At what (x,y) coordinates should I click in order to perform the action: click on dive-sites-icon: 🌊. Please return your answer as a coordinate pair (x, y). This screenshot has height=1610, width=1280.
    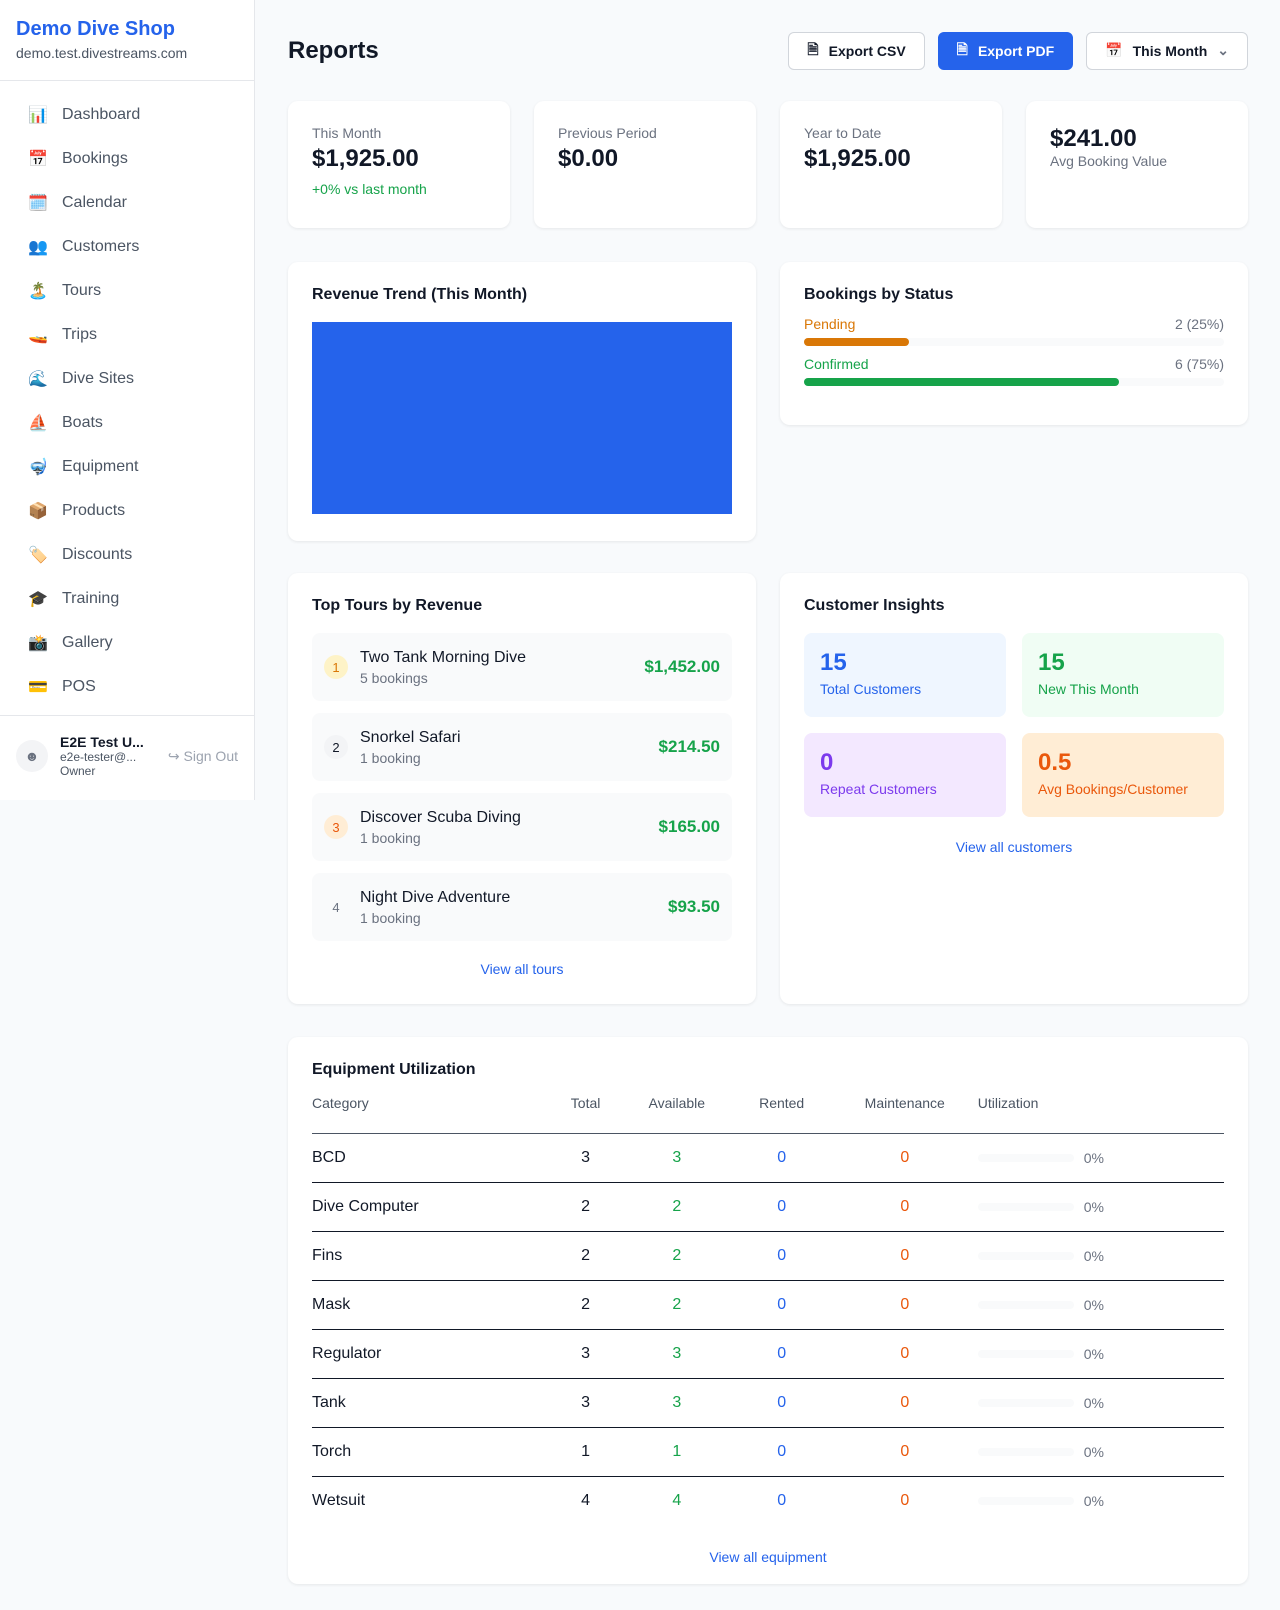
    Looking at the image, I should click on (38, 379).